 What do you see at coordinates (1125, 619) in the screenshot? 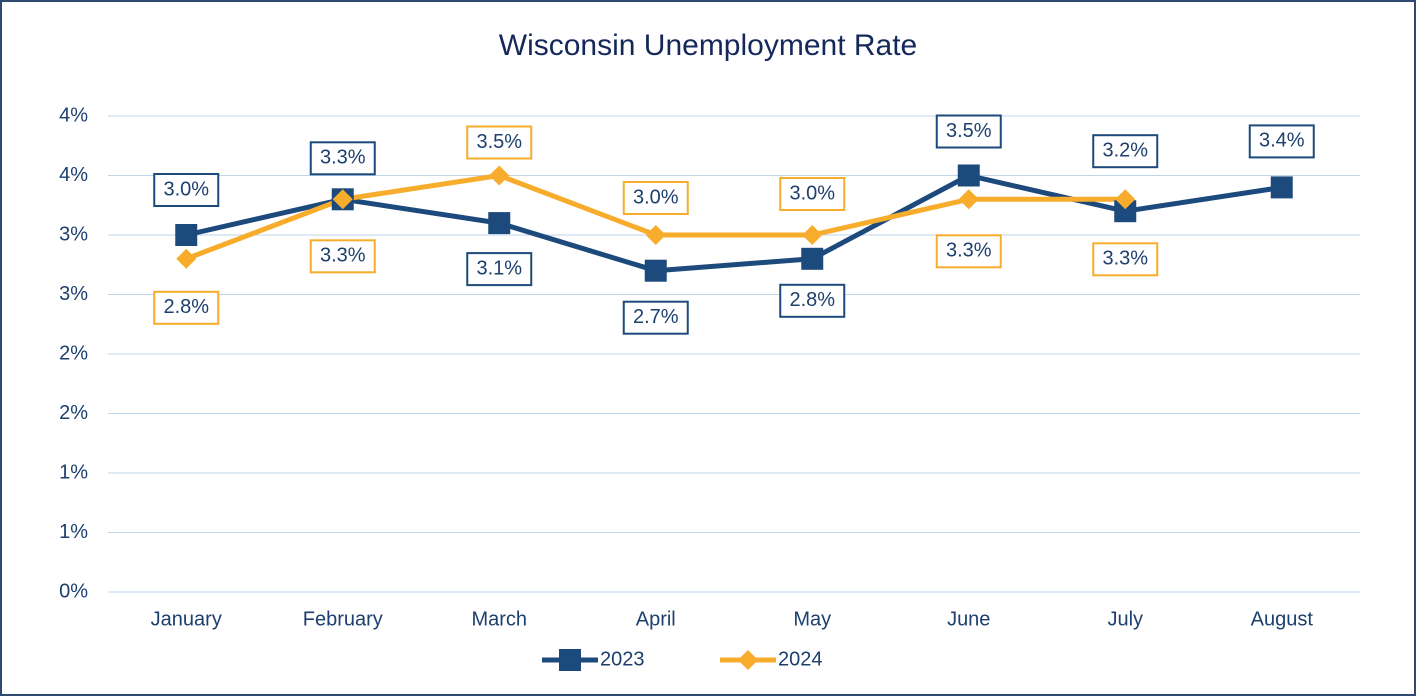
I see `x-tick-label: July` at bounding box center [1125, 619].